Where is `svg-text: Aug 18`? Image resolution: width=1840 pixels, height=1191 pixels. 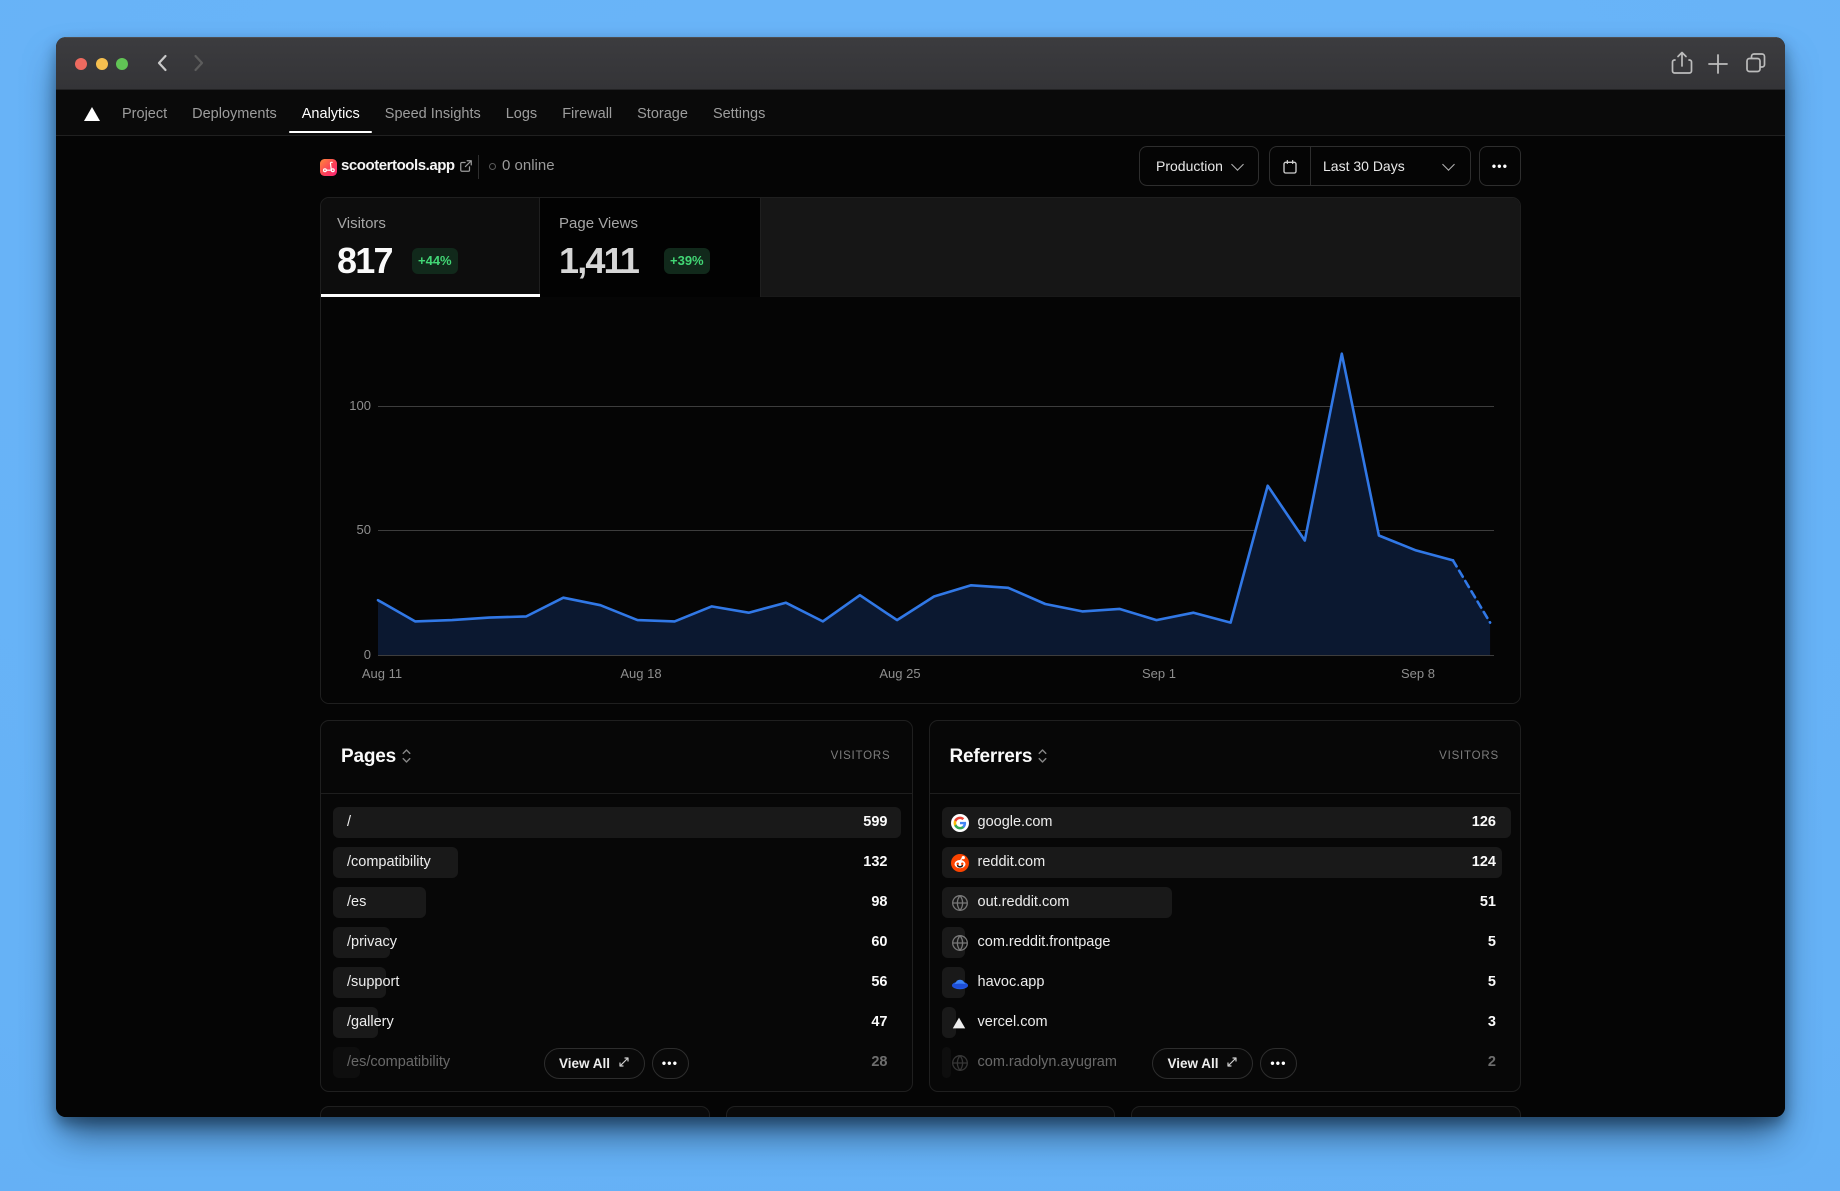 svg-text: Aug 18 is located at coordinates (640, 673).